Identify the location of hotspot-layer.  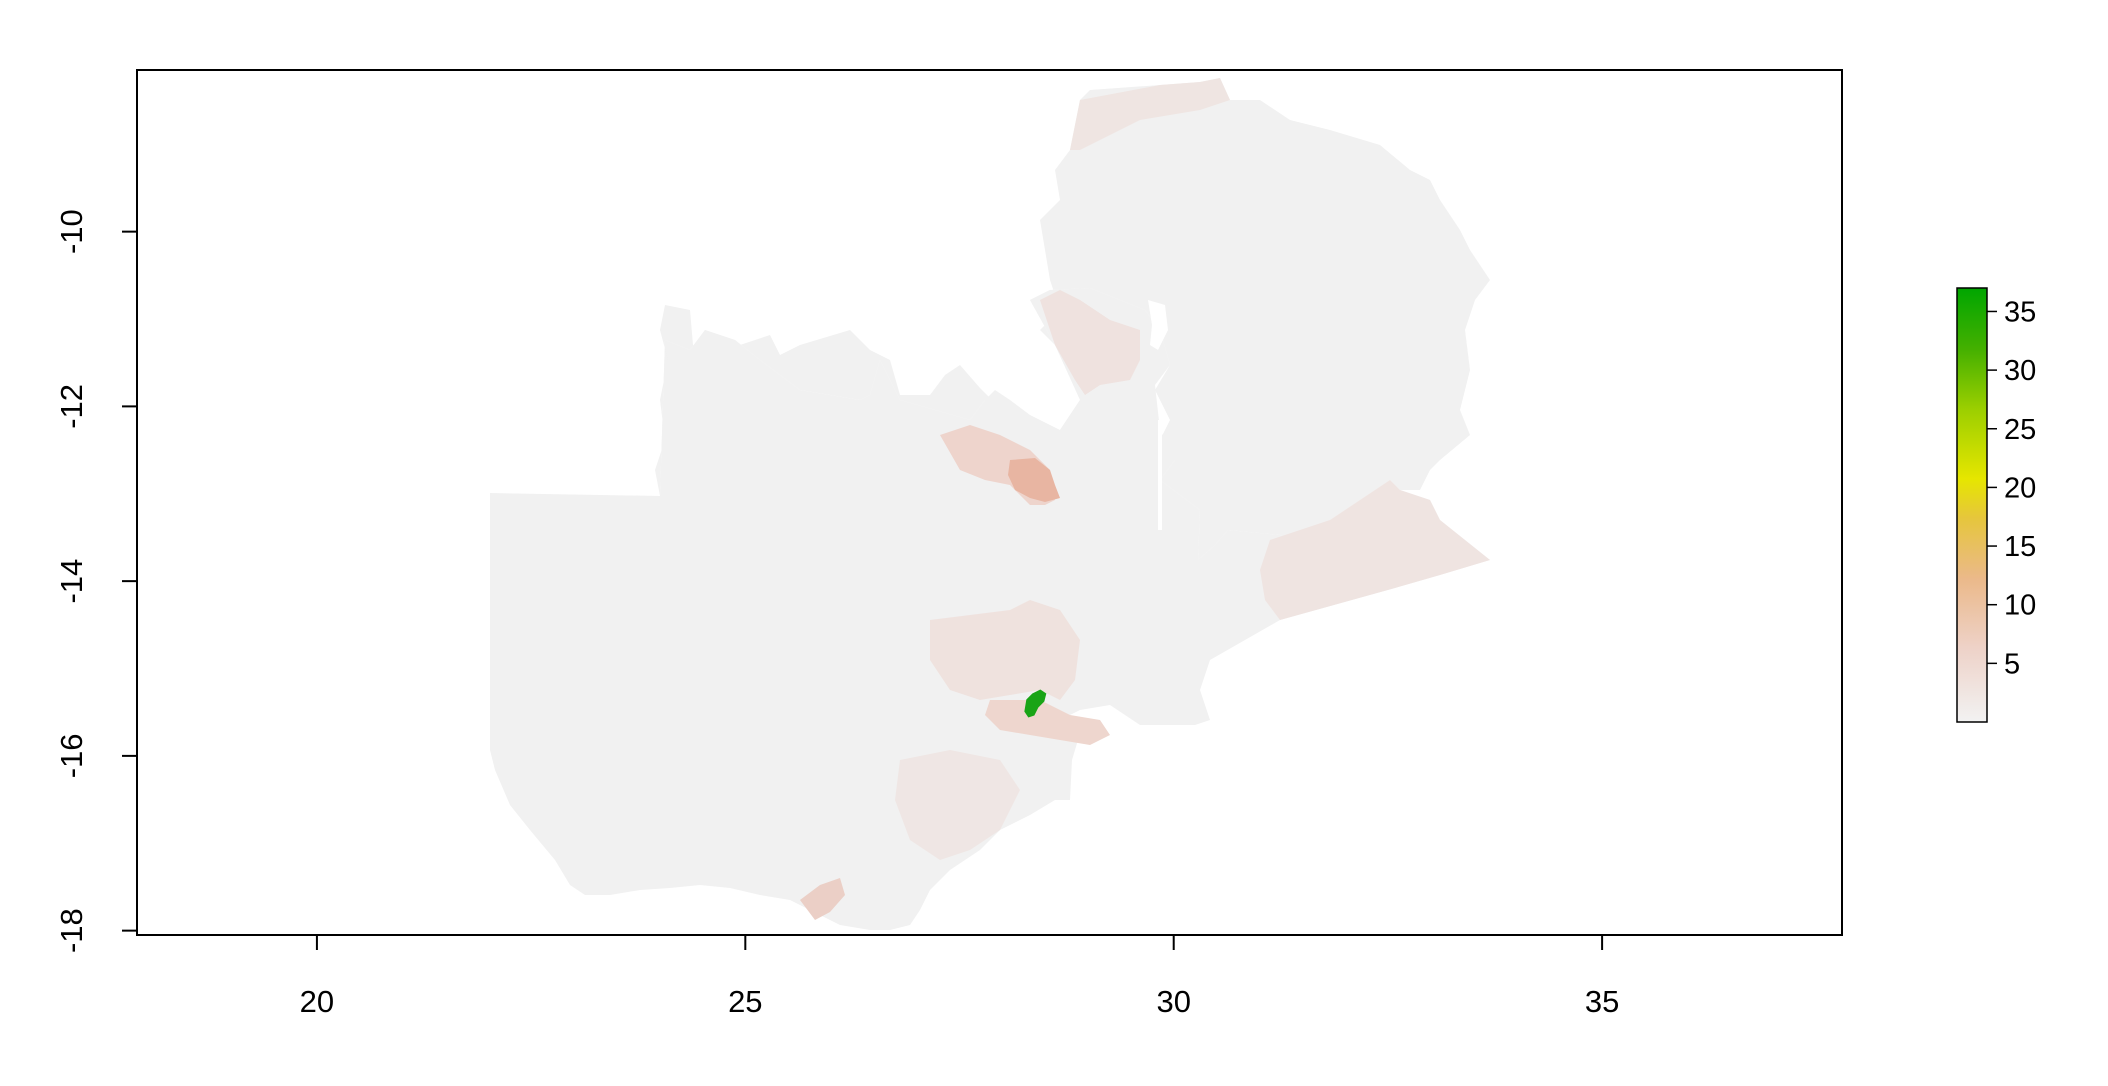
(1035, 703).